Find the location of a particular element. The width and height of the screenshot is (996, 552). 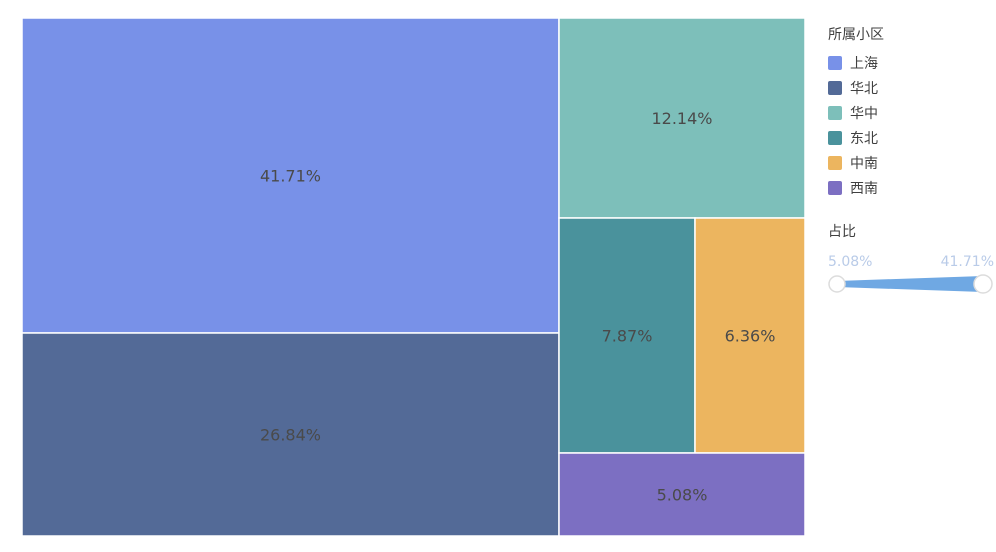

range-min-label: 5.08% is located at coordinates (850, 262).